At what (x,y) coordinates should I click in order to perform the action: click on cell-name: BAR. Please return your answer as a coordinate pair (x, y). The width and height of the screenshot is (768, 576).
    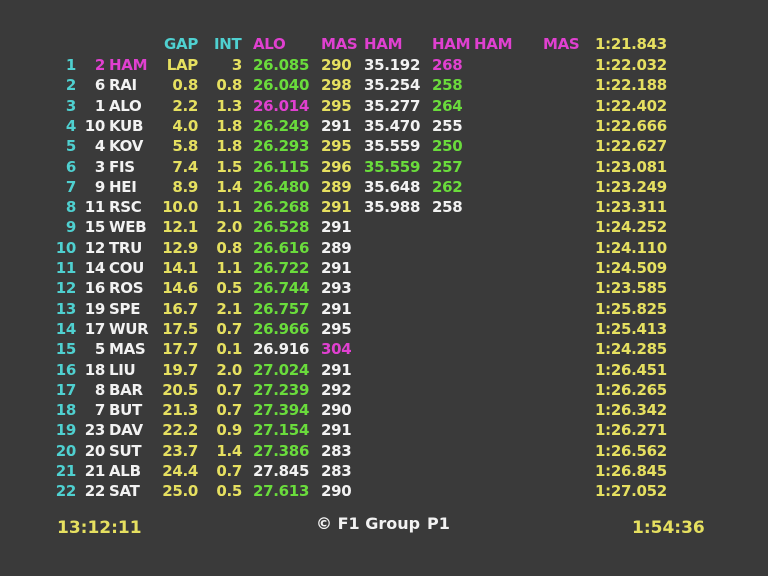
    Looking at the image, I should click on (126, 389).